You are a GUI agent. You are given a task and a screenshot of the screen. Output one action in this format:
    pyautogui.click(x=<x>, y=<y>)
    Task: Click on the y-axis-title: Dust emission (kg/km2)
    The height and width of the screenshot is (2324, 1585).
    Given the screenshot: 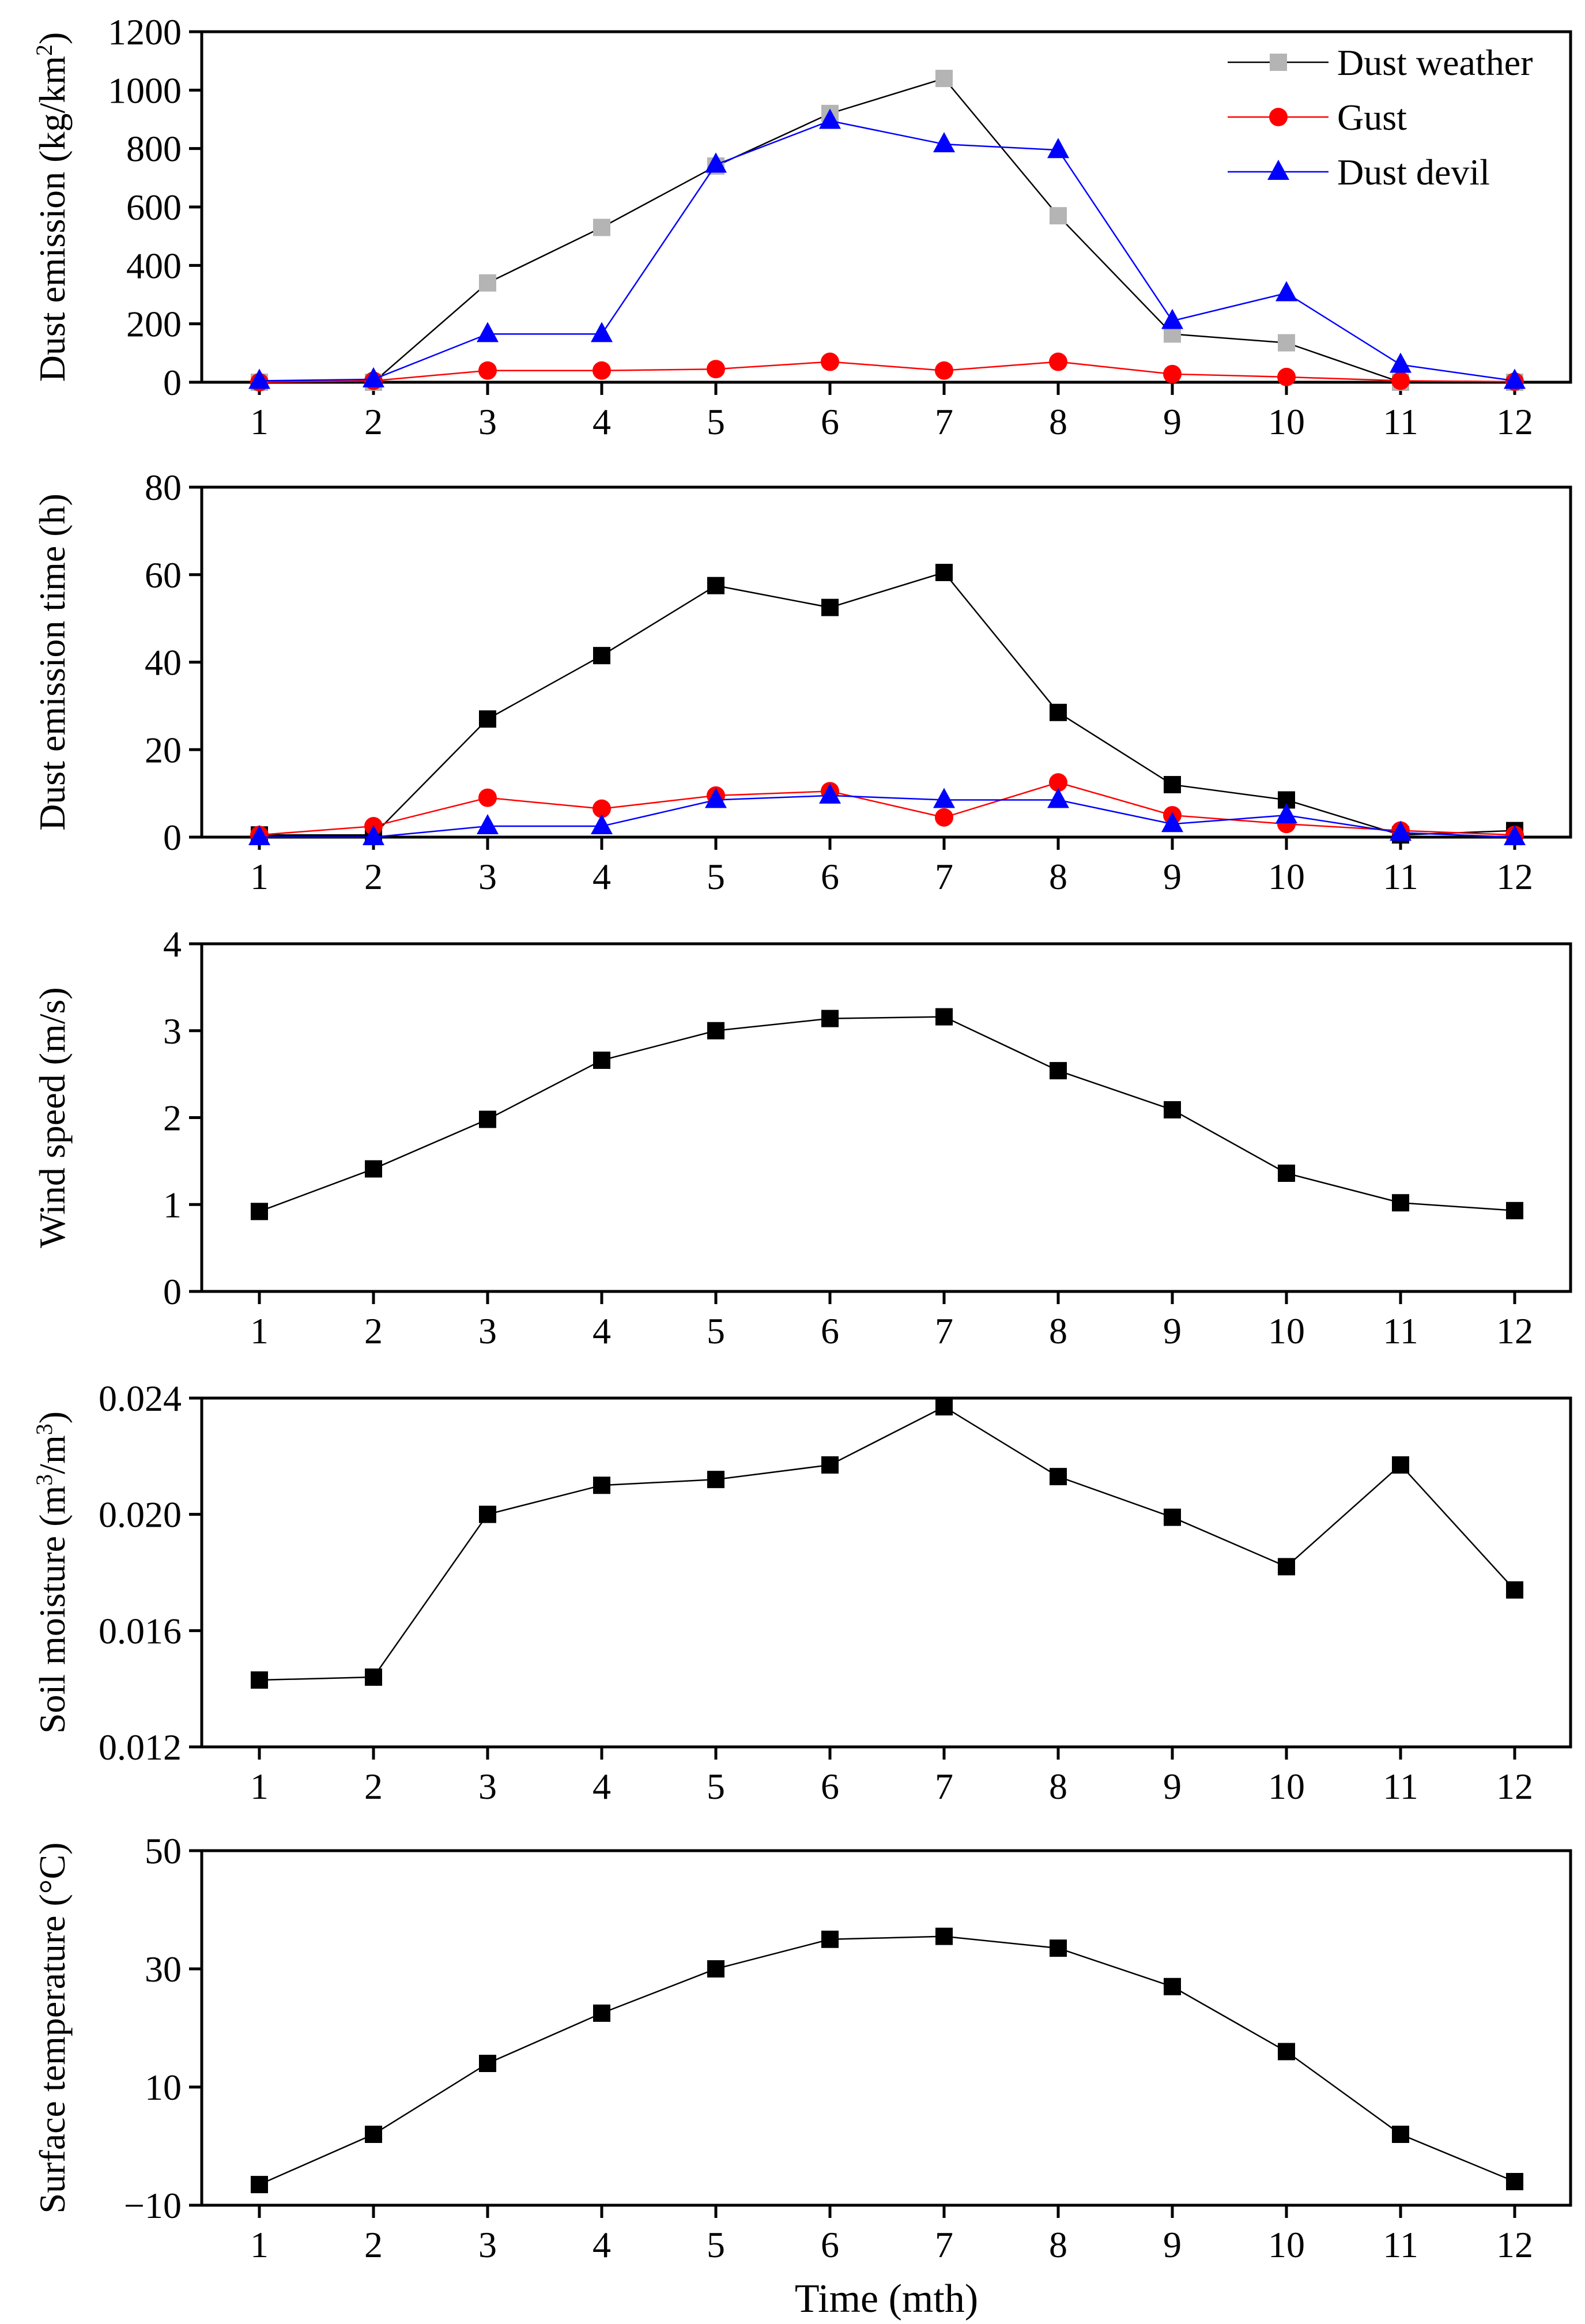 What is the action you would take?
    pyautogui.click(x=52, y=207)
    